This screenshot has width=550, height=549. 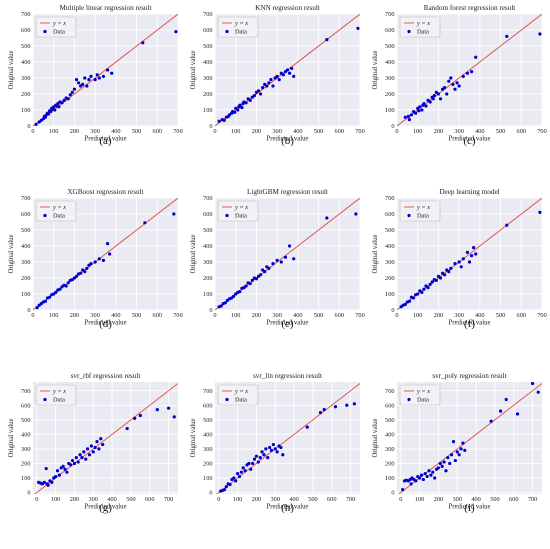 What do you see at coordinates (207, 246) in the screenshot?
I see `y-tick-label: 400` at bounding box center [207, 246].